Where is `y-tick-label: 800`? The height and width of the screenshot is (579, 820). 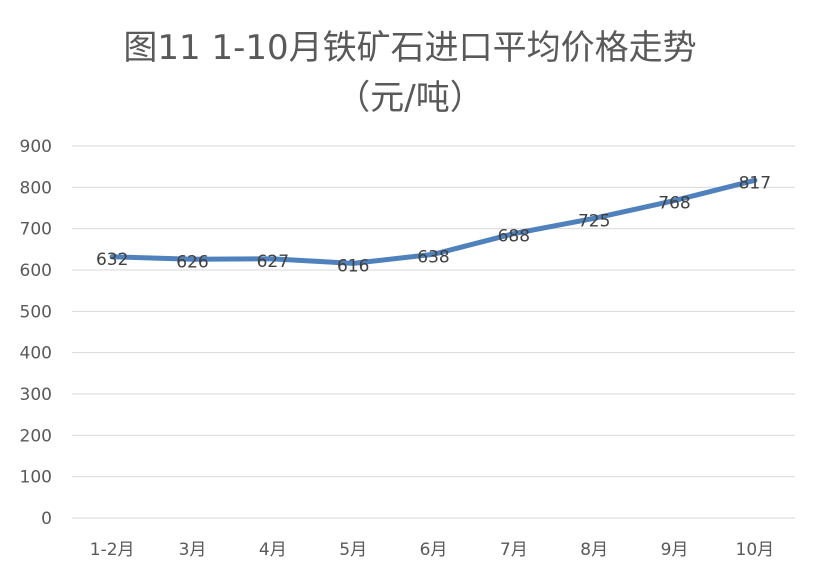
y-tick-label: 800 is located at coordinates (36, 188).